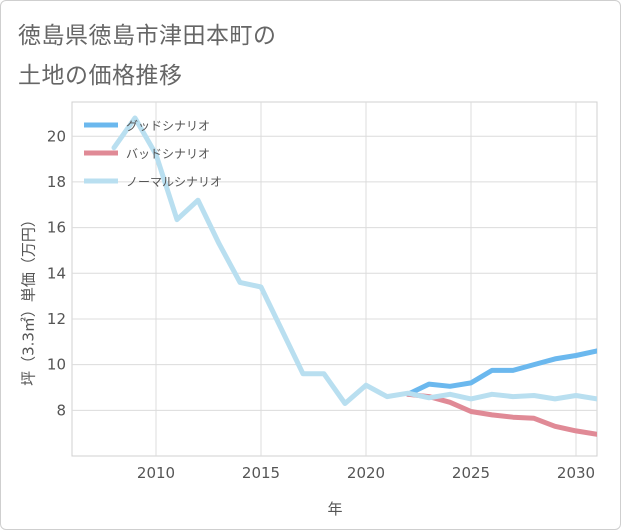 This screenshot has height=530, width=621. Describe the element at coordinates (168, 154) in the screenshot. I see `legend-label-1: バッドシナリオ` at that location.